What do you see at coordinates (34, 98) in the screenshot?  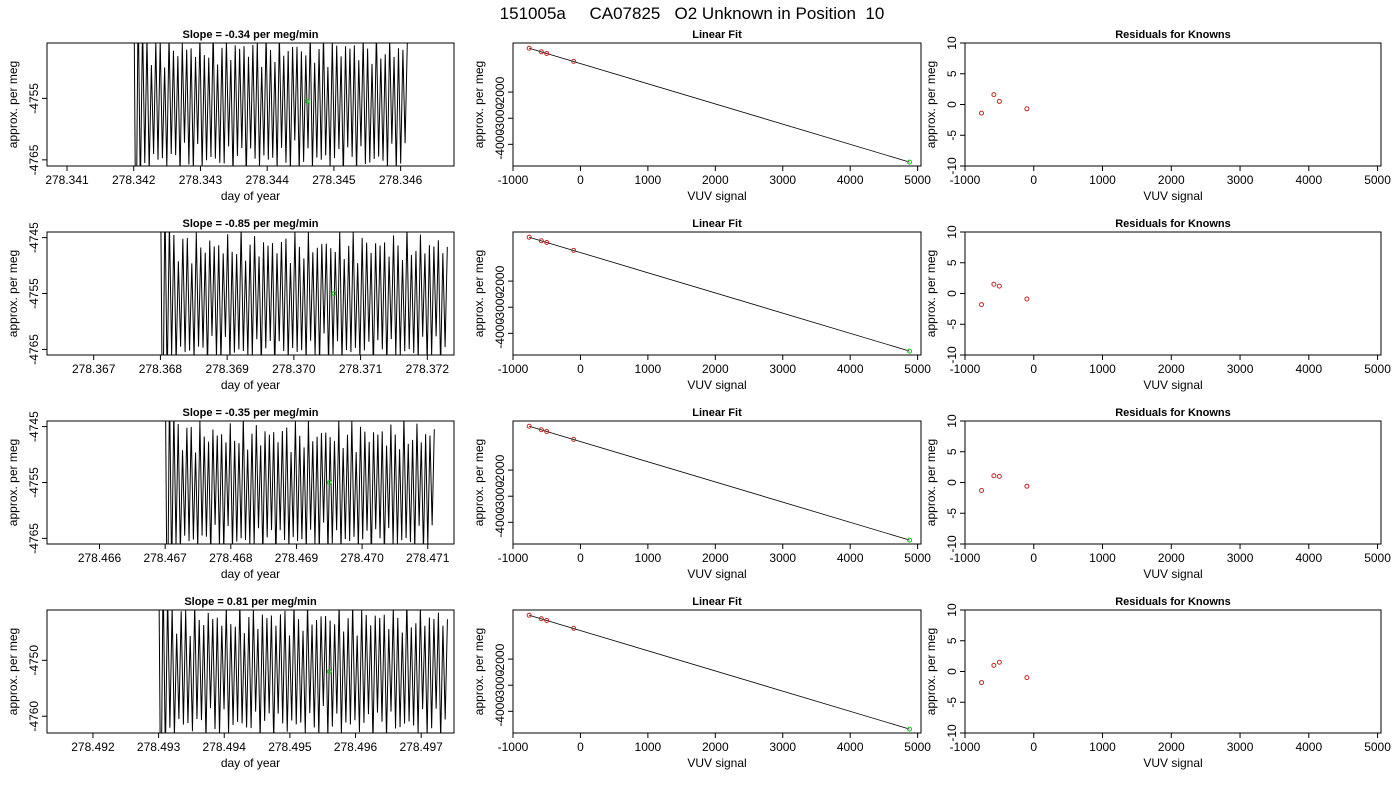 I see `y-tick-label: -4755` at bounding box center [34, 98].